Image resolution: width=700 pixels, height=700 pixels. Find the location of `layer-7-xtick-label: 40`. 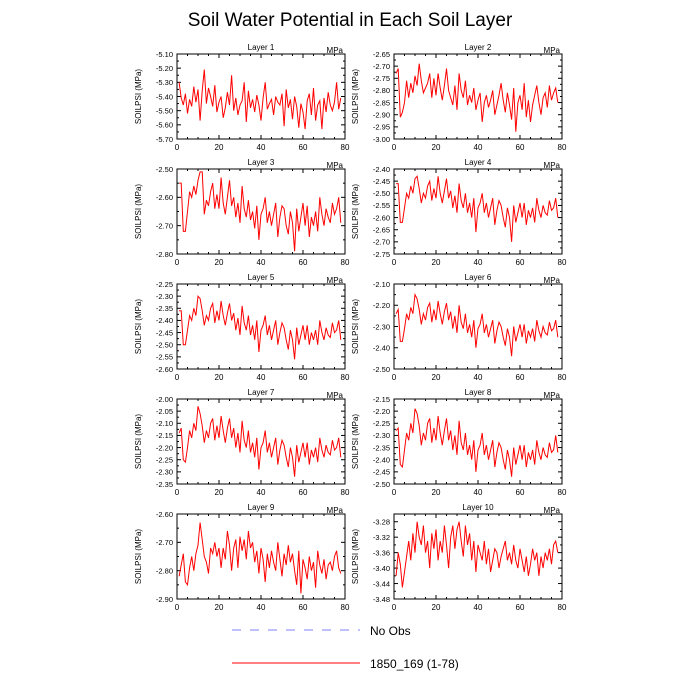

layer-7-xtick-label: 40 is located at coordinates (261, 492).